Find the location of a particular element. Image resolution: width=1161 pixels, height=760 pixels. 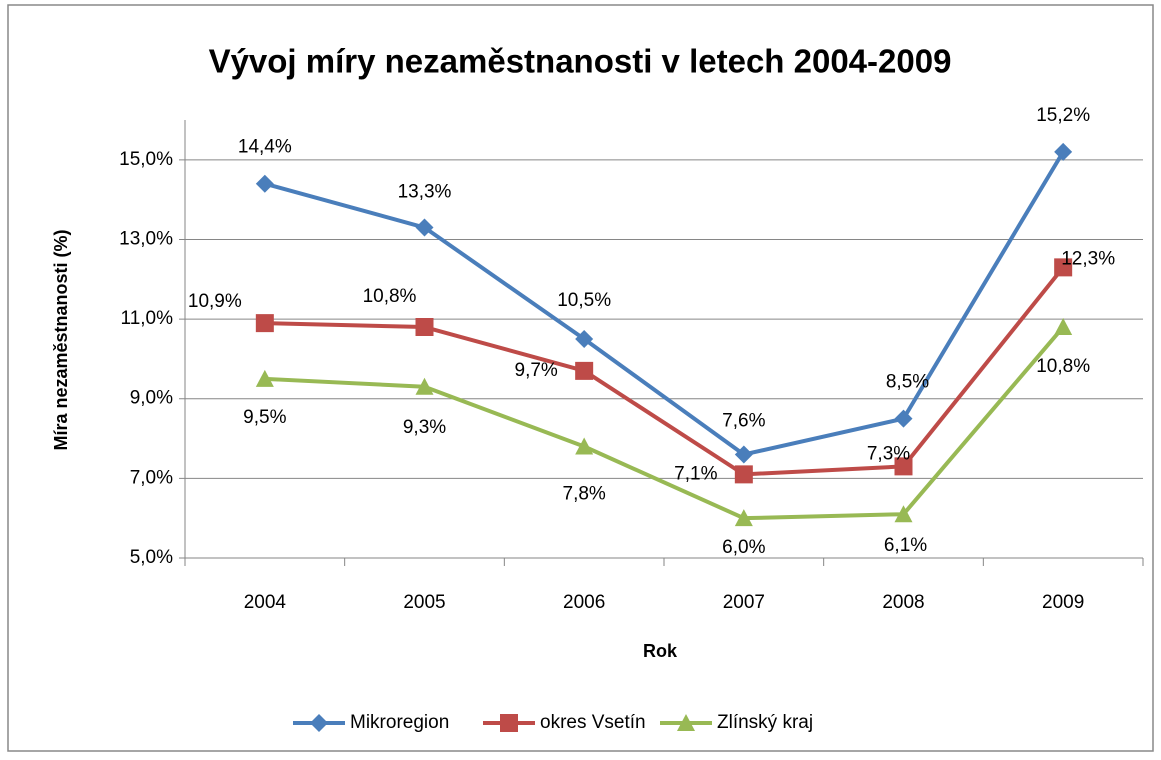

data-label: 9,7% is located at coordinates (536, 370).